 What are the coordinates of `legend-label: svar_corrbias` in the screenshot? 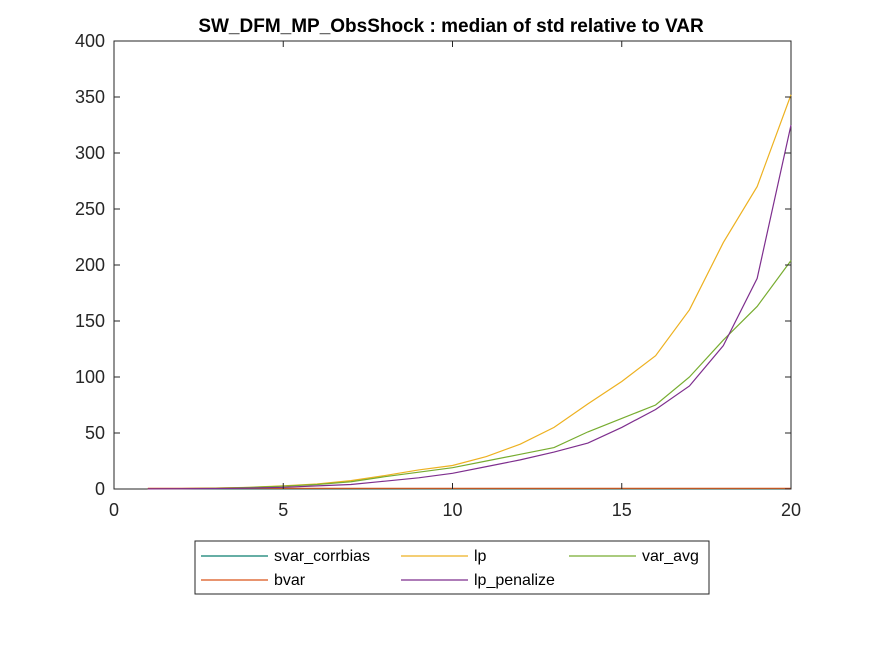 It's located at (322, 556).